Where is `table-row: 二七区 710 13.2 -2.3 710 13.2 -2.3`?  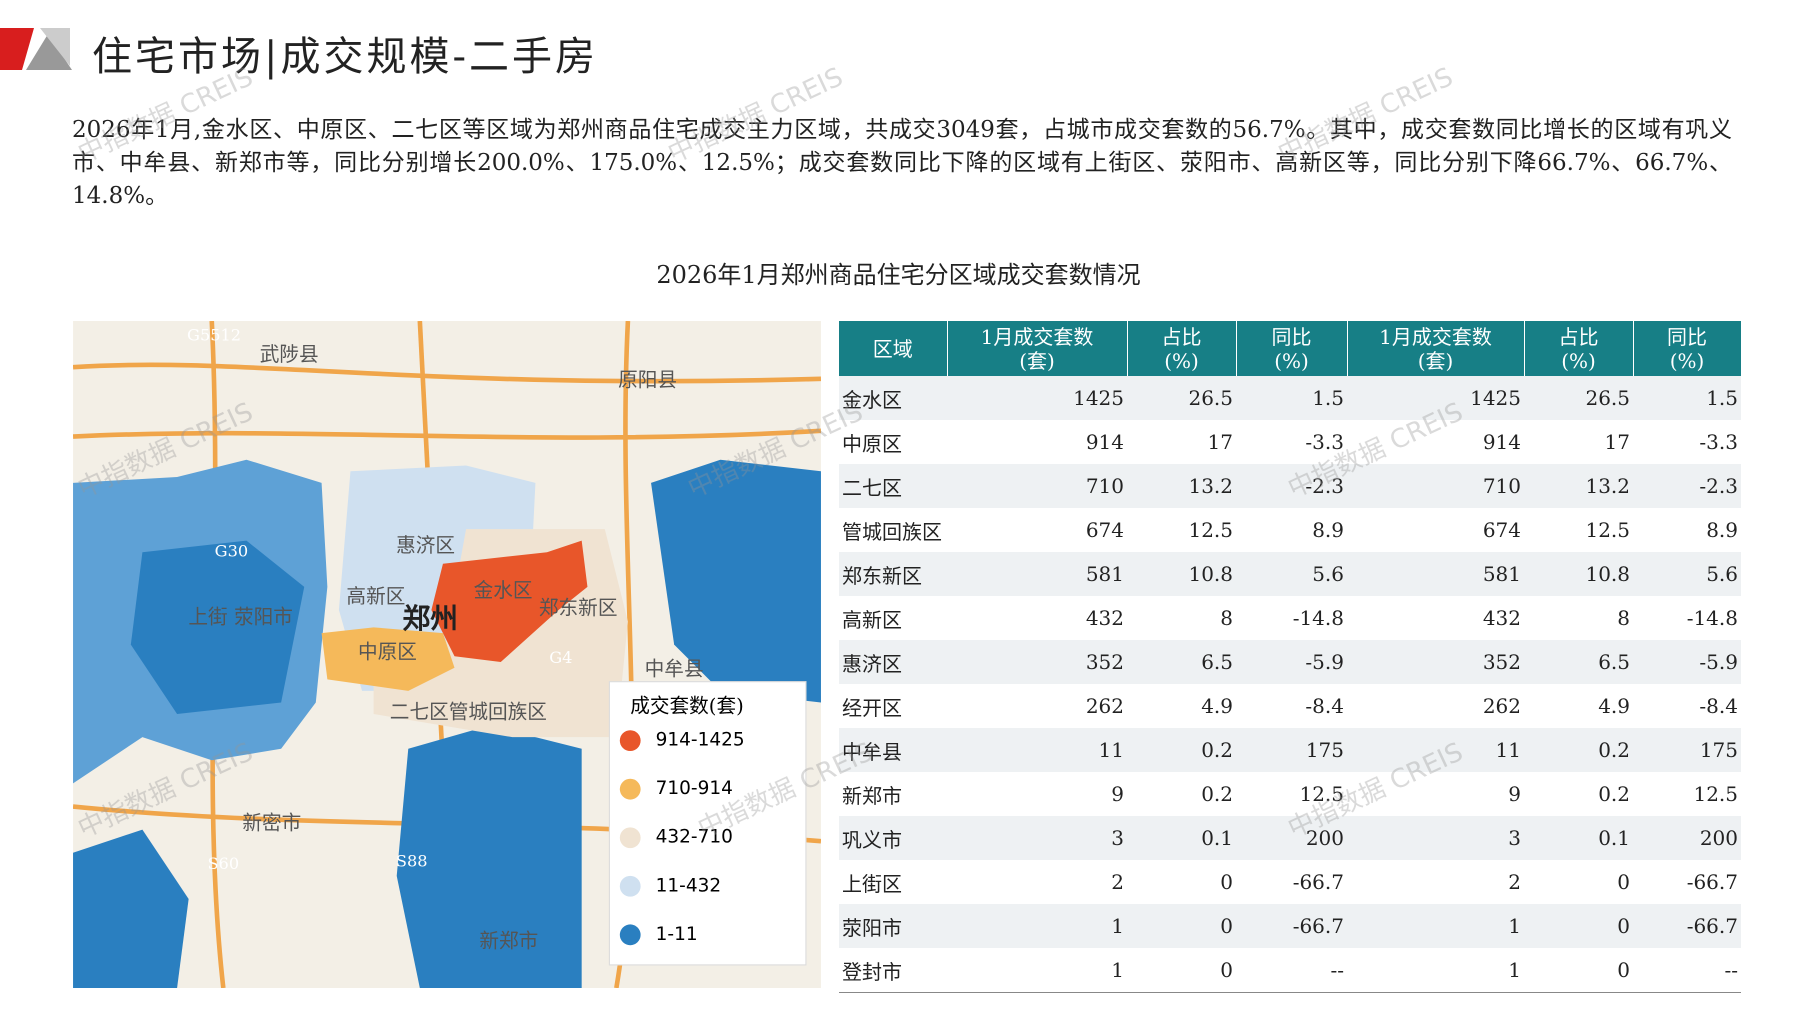
table-row: 二七区 710 13.2 -2.3 710 13.2 -2.3 is located at coordinates (1290, 486).